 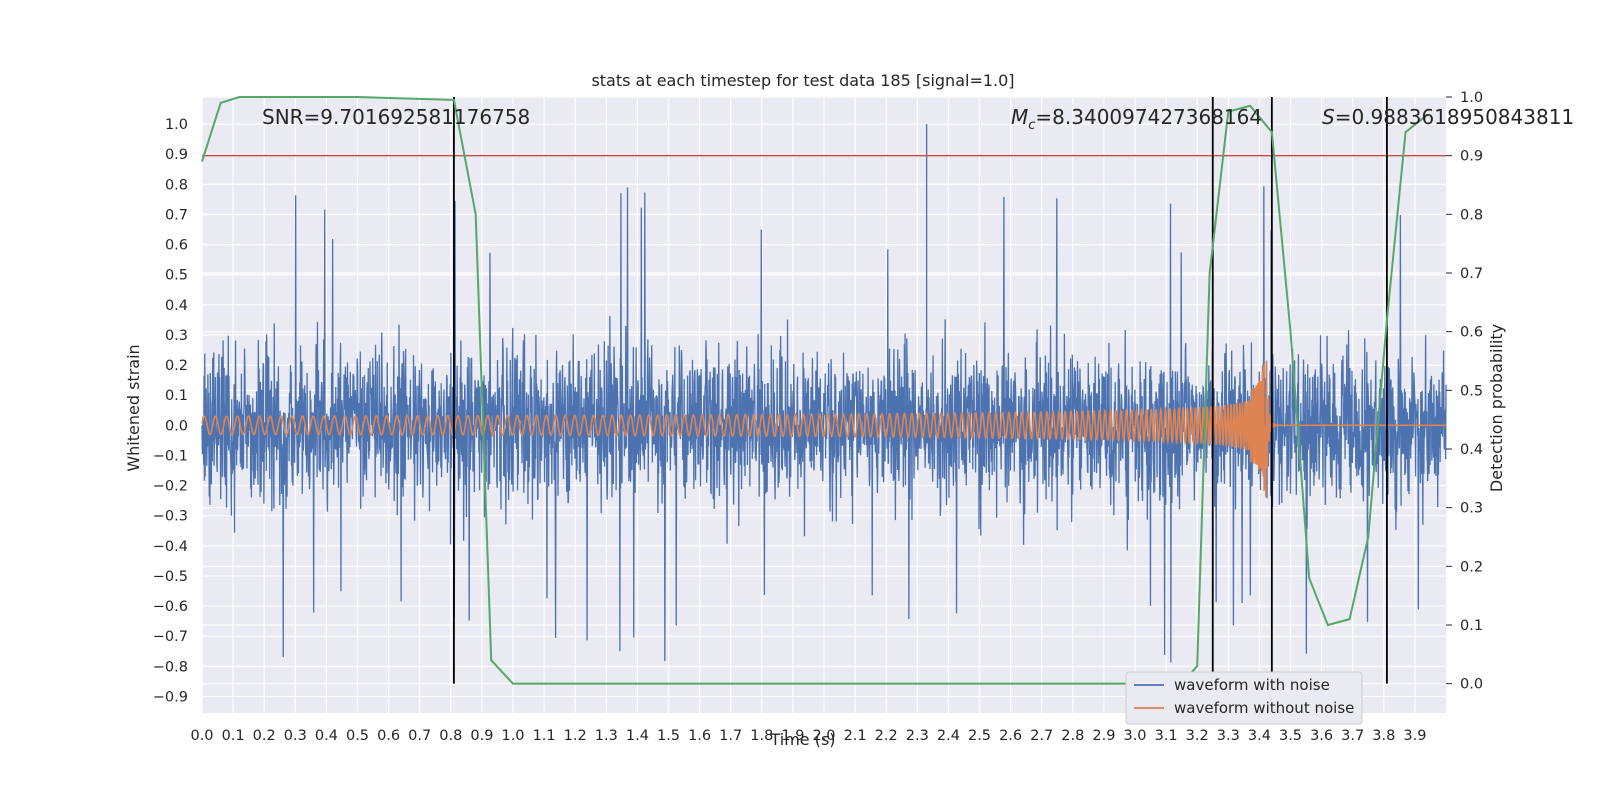 I want to click on x-tick-label: 2.3, so click(x=917, y=736).